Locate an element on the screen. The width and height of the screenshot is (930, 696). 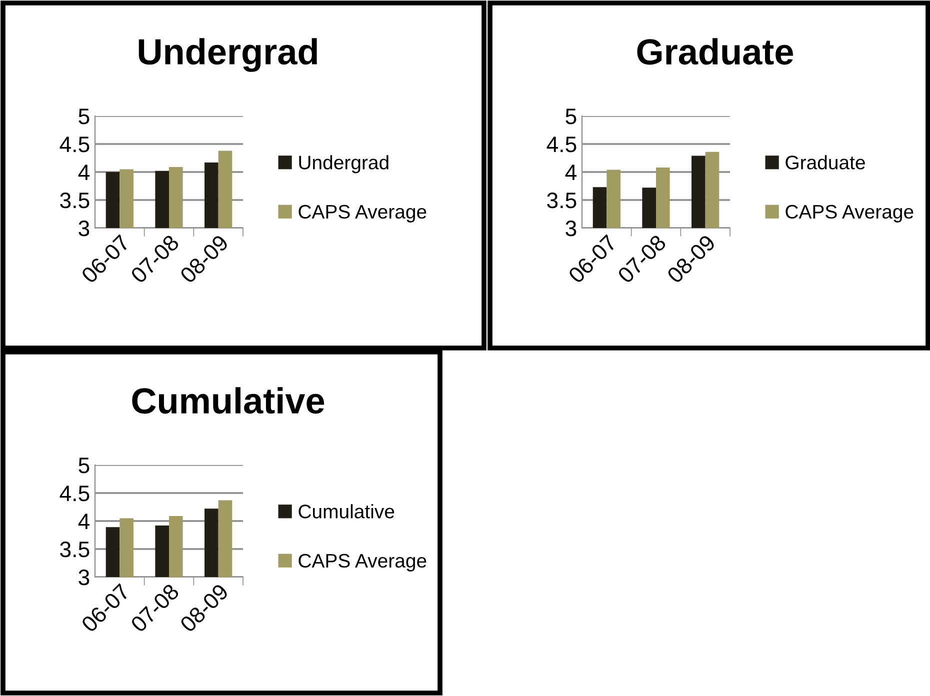
chart-title: Undergrad is located at coordinates (227, 55).